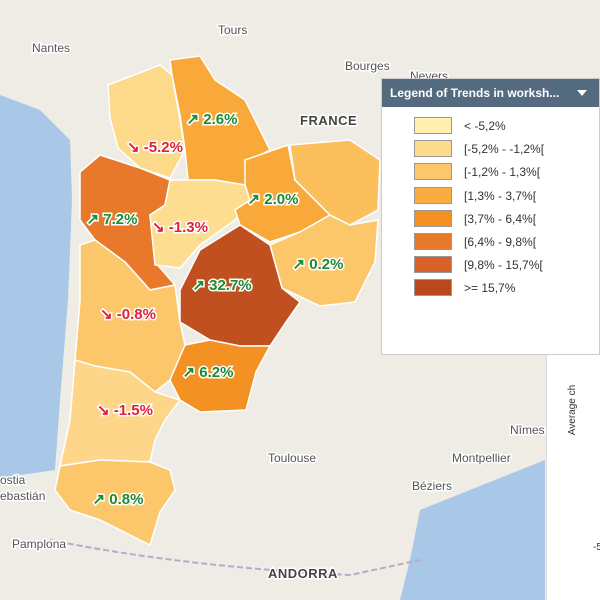 The width and height of the screenshot is (600, 600). I want to click on region-label: ↗ 7.2%, so click(112, 219).